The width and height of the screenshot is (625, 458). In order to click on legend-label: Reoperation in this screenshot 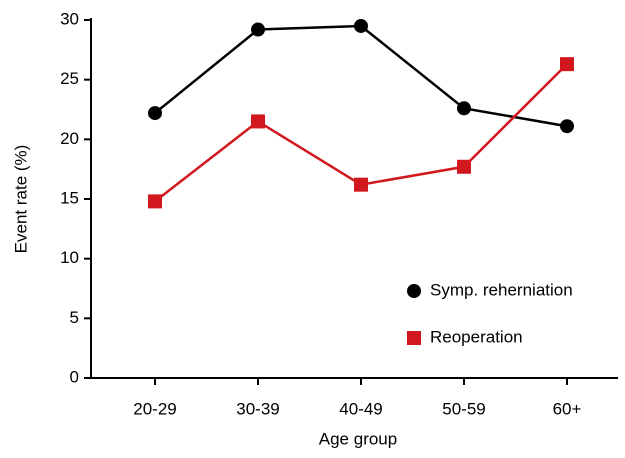, I will do `click(476, 336)`.